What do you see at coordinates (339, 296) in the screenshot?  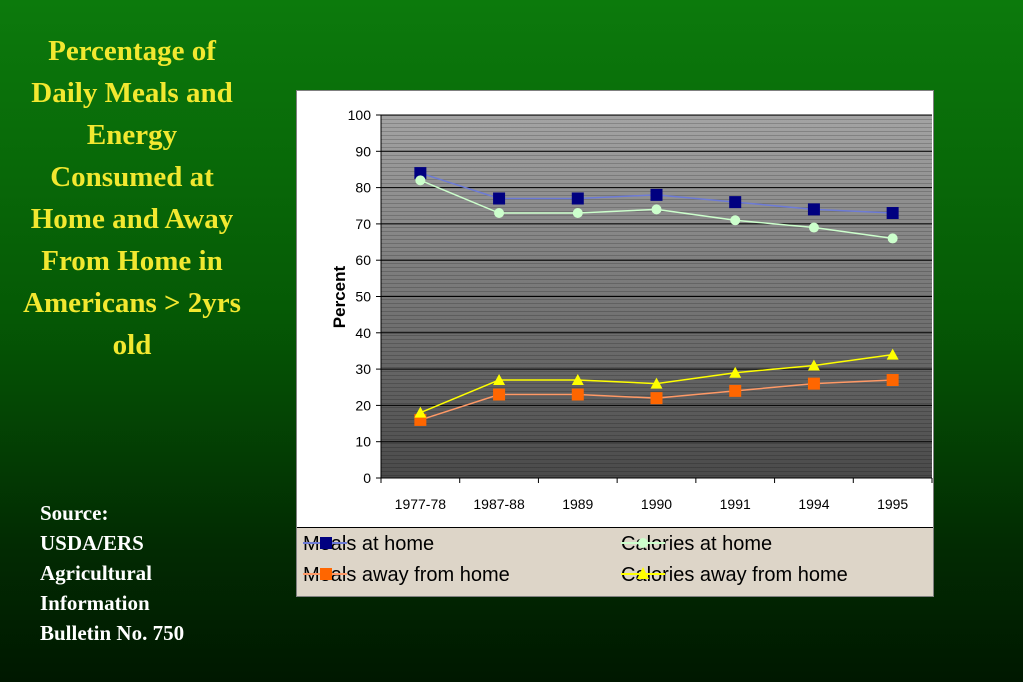 I see `y-axis-label: Percent` at bounding box center [339, 296].